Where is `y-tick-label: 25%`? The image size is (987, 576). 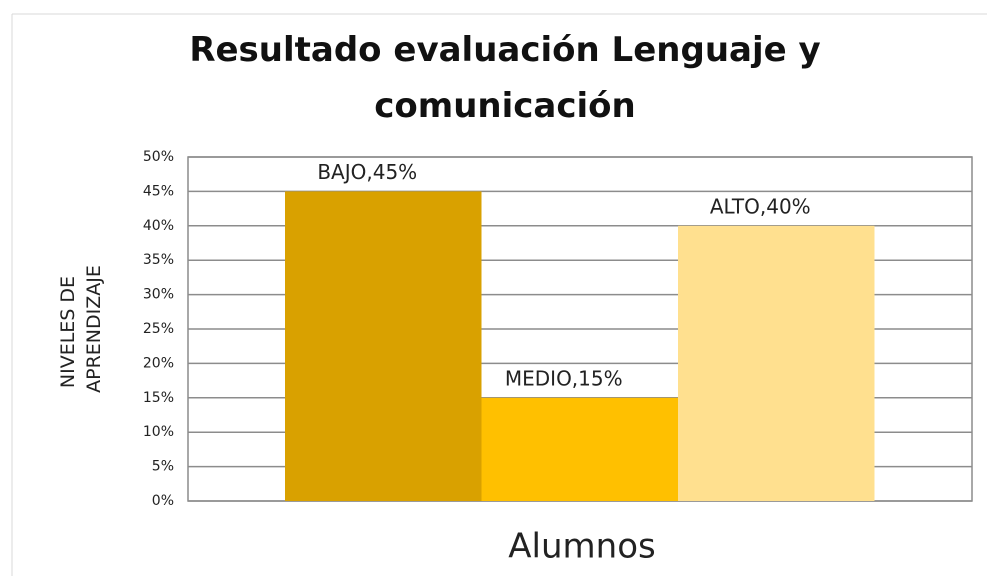
y-tick-label: 25% is located at coordinates (158, 329).